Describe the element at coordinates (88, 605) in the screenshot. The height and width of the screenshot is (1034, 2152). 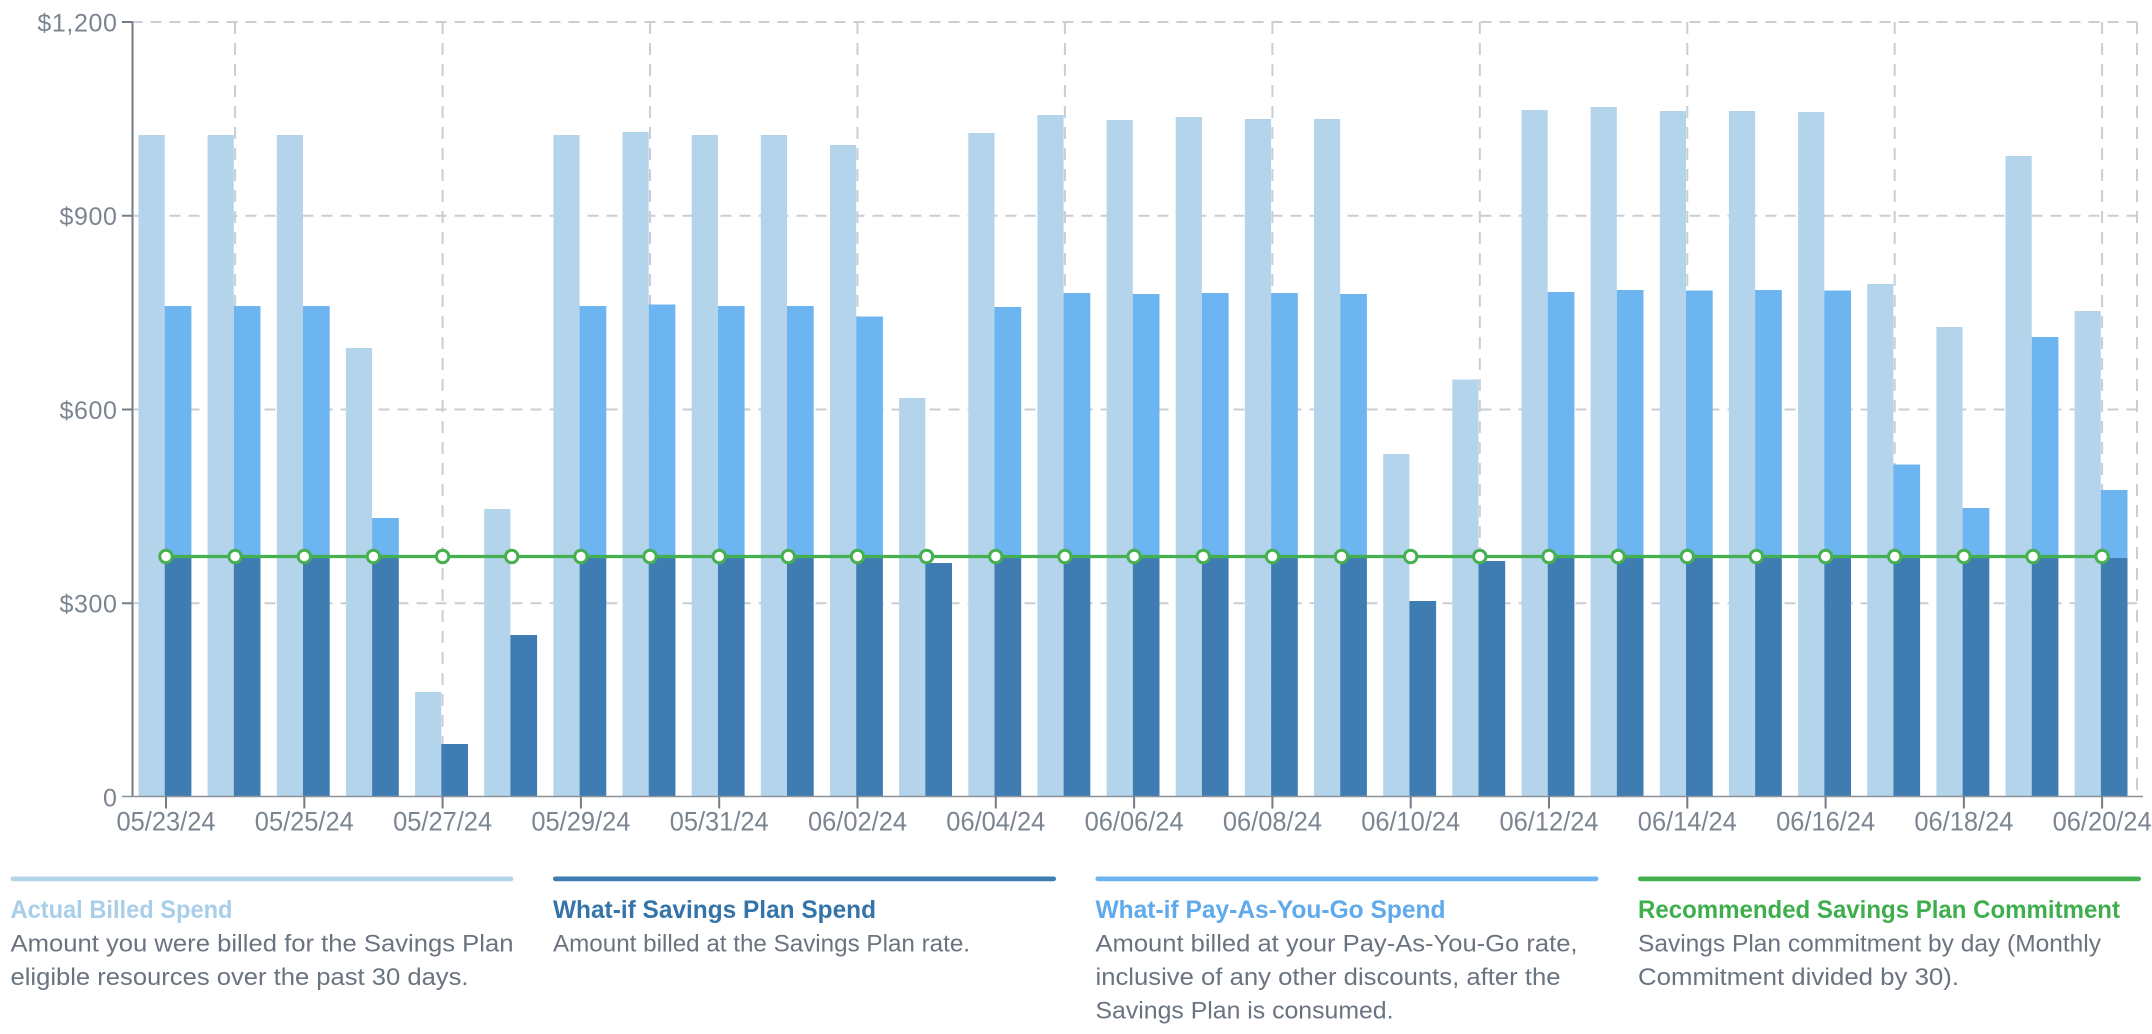
I see `svg-text: $300` at that location.